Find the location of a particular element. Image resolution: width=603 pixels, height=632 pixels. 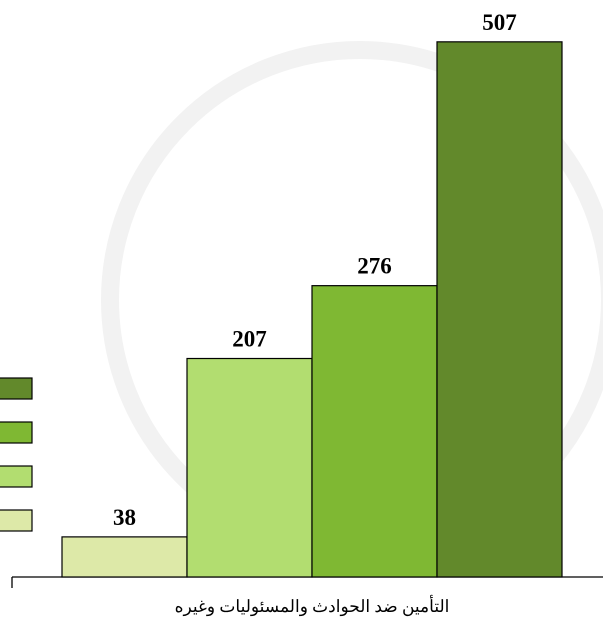

x-tick-label: التأمين ضد الحوادث والمسئوليات وغيره is located at coordinates (312, 605).